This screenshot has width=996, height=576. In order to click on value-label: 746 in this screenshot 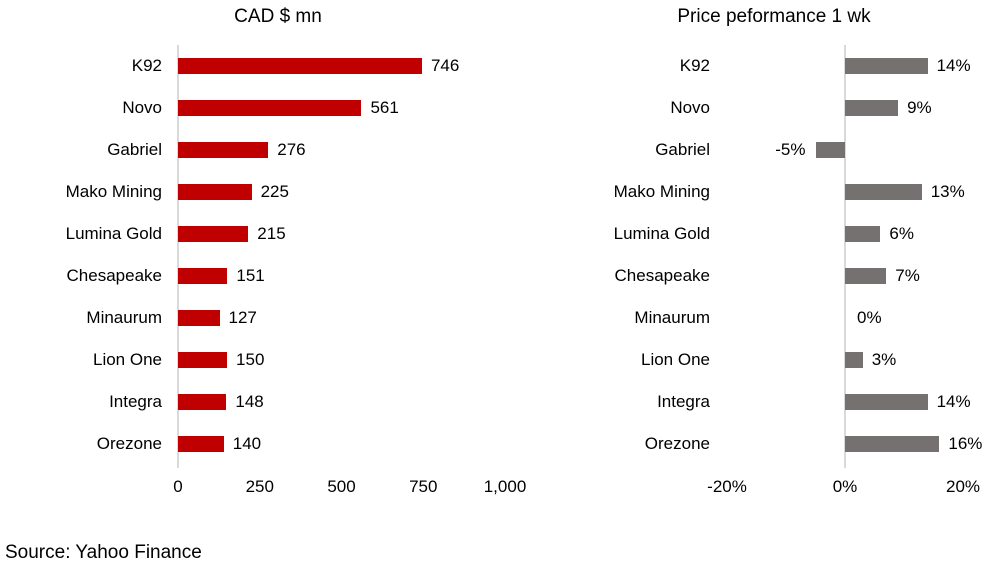, I will do `click(445, 65)`.